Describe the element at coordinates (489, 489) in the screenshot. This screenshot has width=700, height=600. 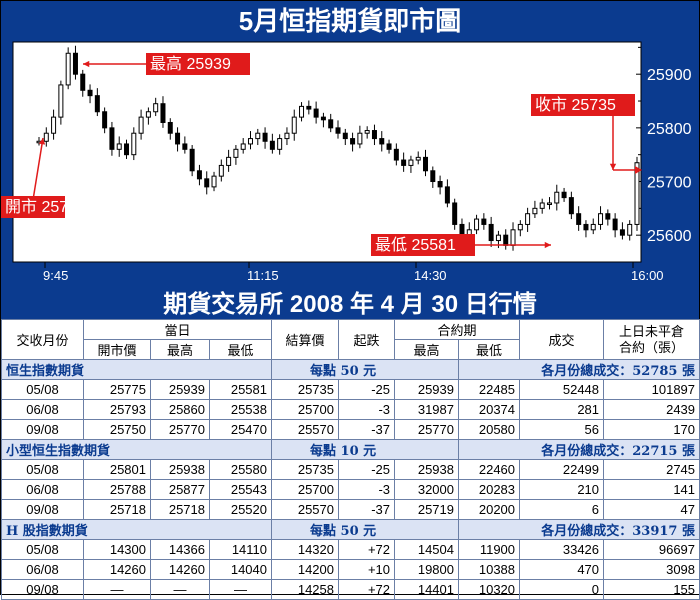
I see `table-cell: 20283` at that location.